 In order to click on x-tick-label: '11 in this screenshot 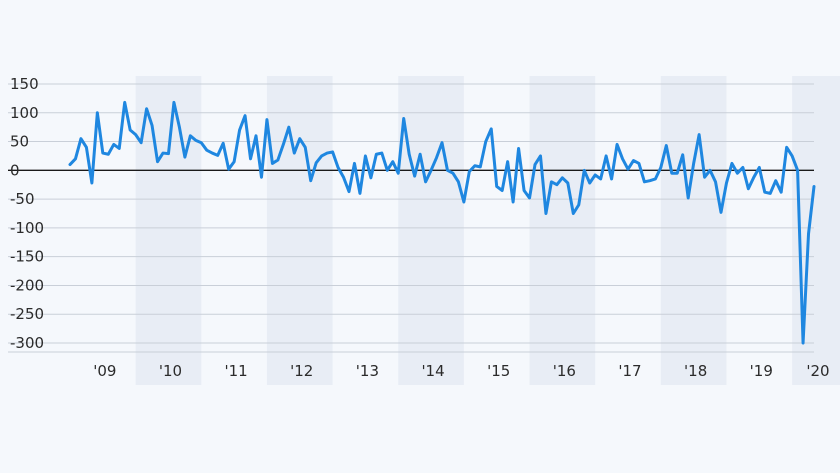, I will do `click(236, 371)`.